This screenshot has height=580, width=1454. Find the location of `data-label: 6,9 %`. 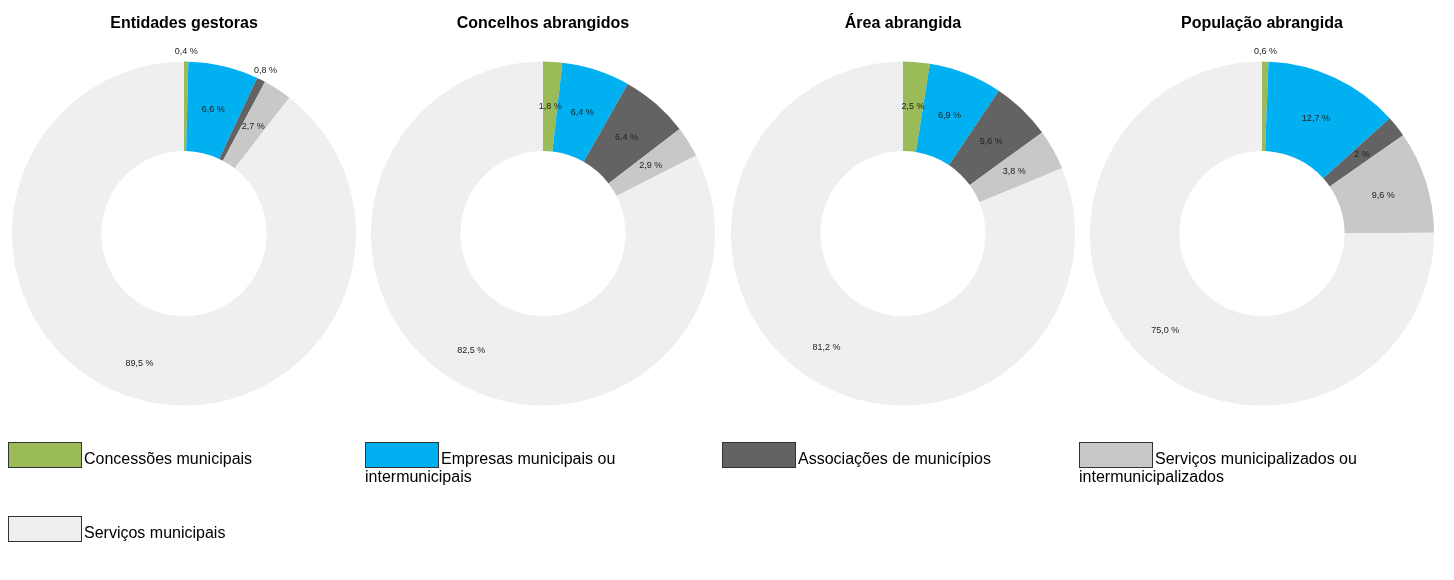

data-label: 6,9 % is located at coordinates (949, 114).